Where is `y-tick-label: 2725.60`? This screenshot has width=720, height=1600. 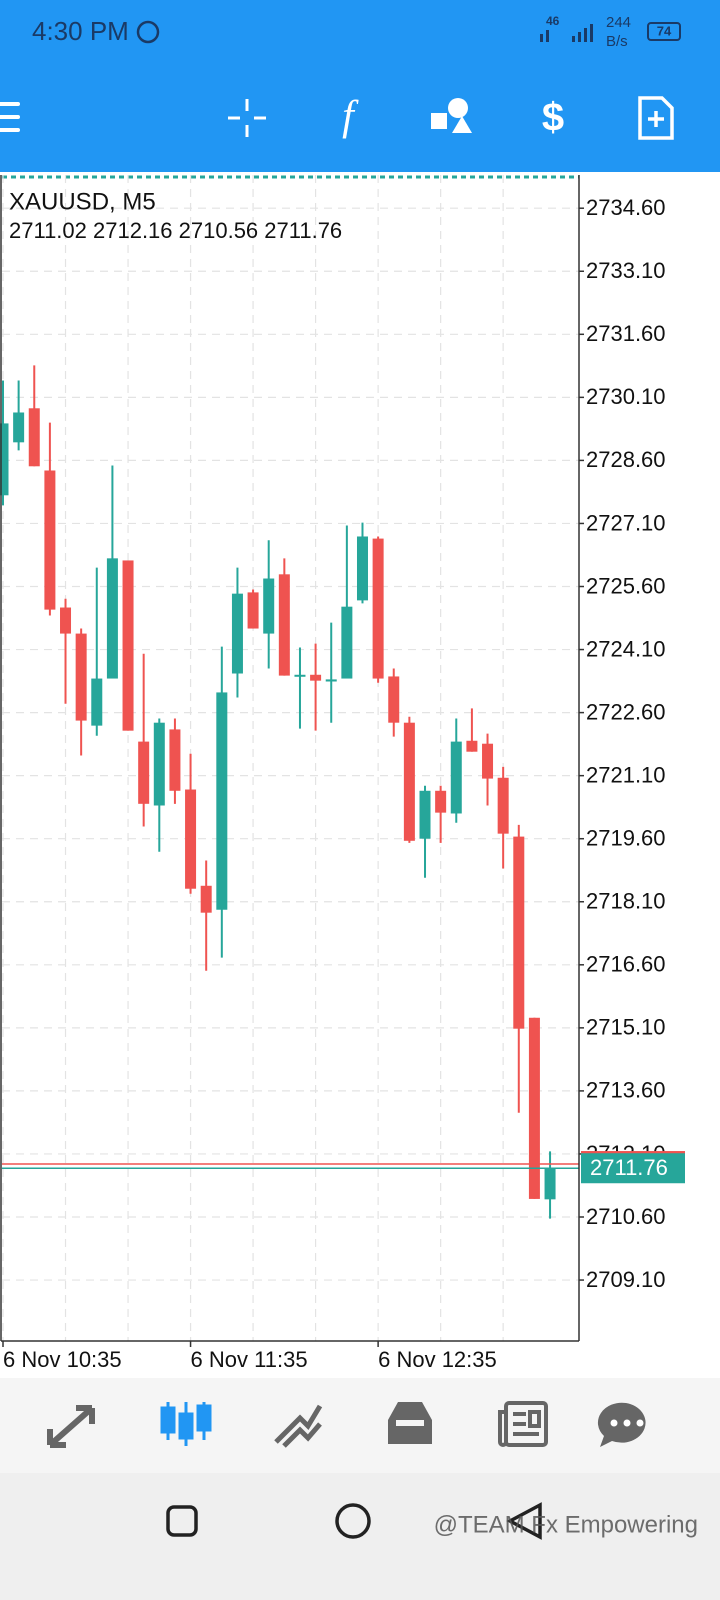 y-tick-label: 2725.60 is located at coordinates (626, 585).